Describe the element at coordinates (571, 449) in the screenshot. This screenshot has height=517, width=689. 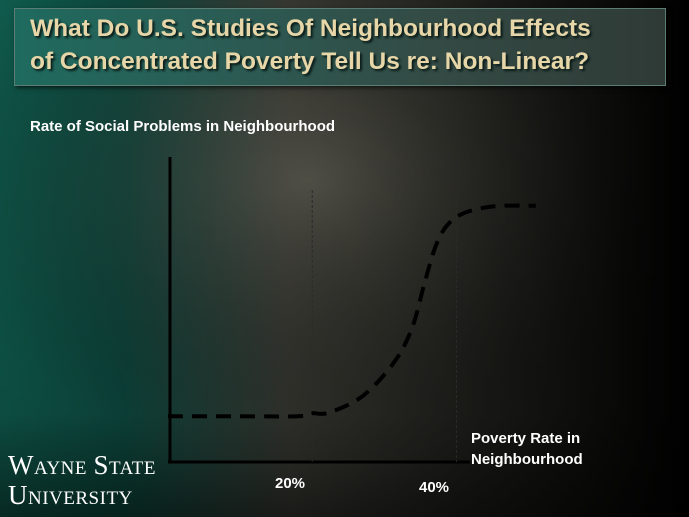
I see `x-axis-label: Poverty Rate in Neighbourhood` at that location.